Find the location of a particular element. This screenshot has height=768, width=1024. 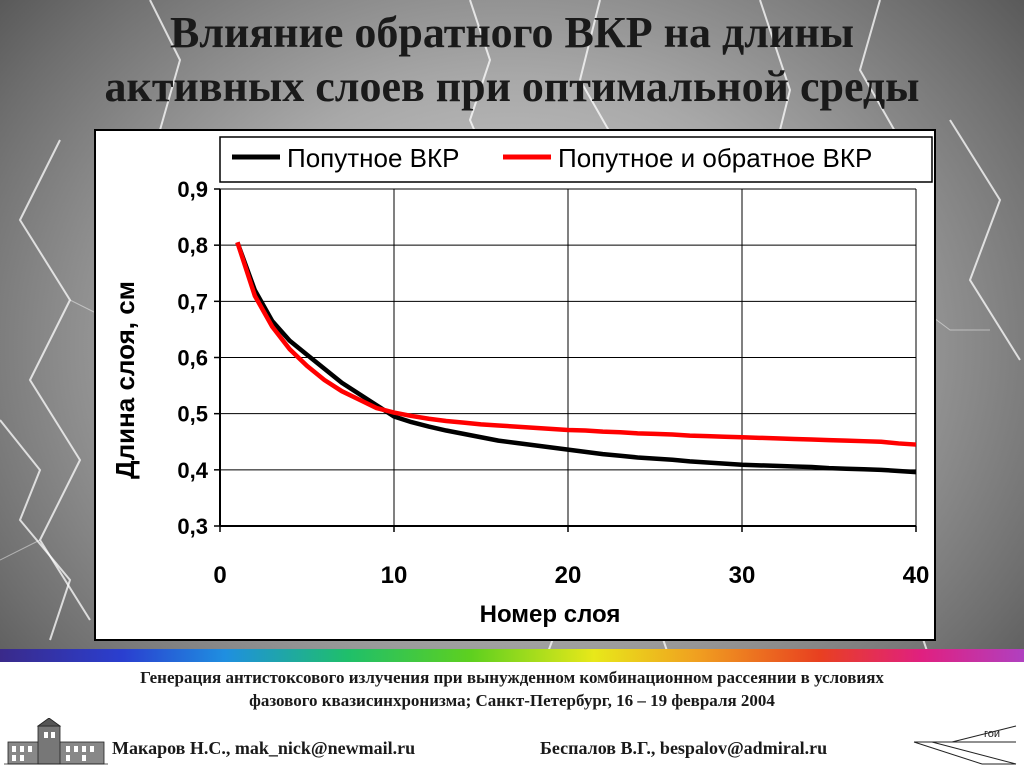

slide-title-line-1: Влияние обратного ВКР на длины is located at coordinates (512, 32).